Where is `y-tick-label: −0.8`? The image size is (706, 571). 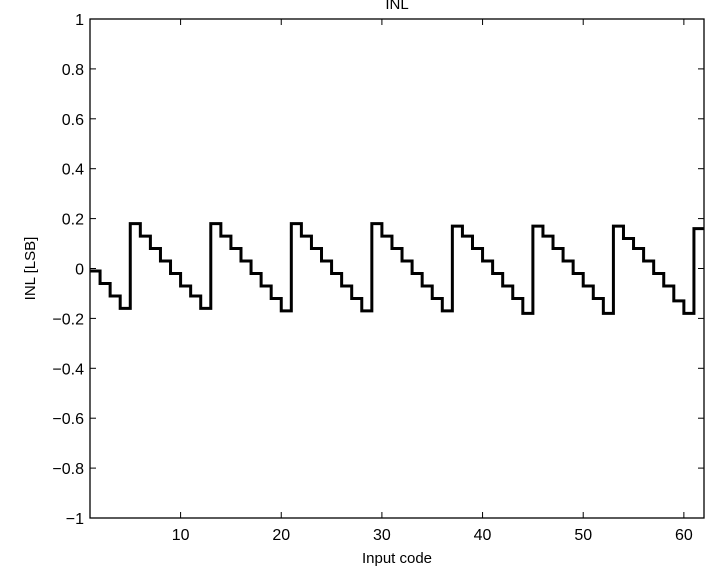
y-tick-label: −0.8 is located at coordinates (68, 469).